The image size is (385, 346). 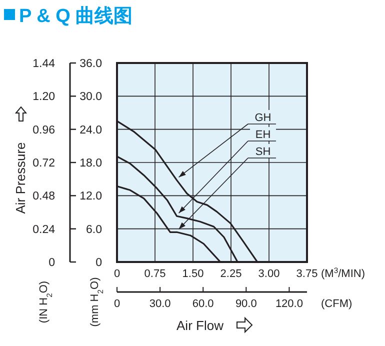 What do you see at coordinates (94, 230) in the screenshot?
I see `y-tick-label: 6.0` at bounding box center [94, 230].